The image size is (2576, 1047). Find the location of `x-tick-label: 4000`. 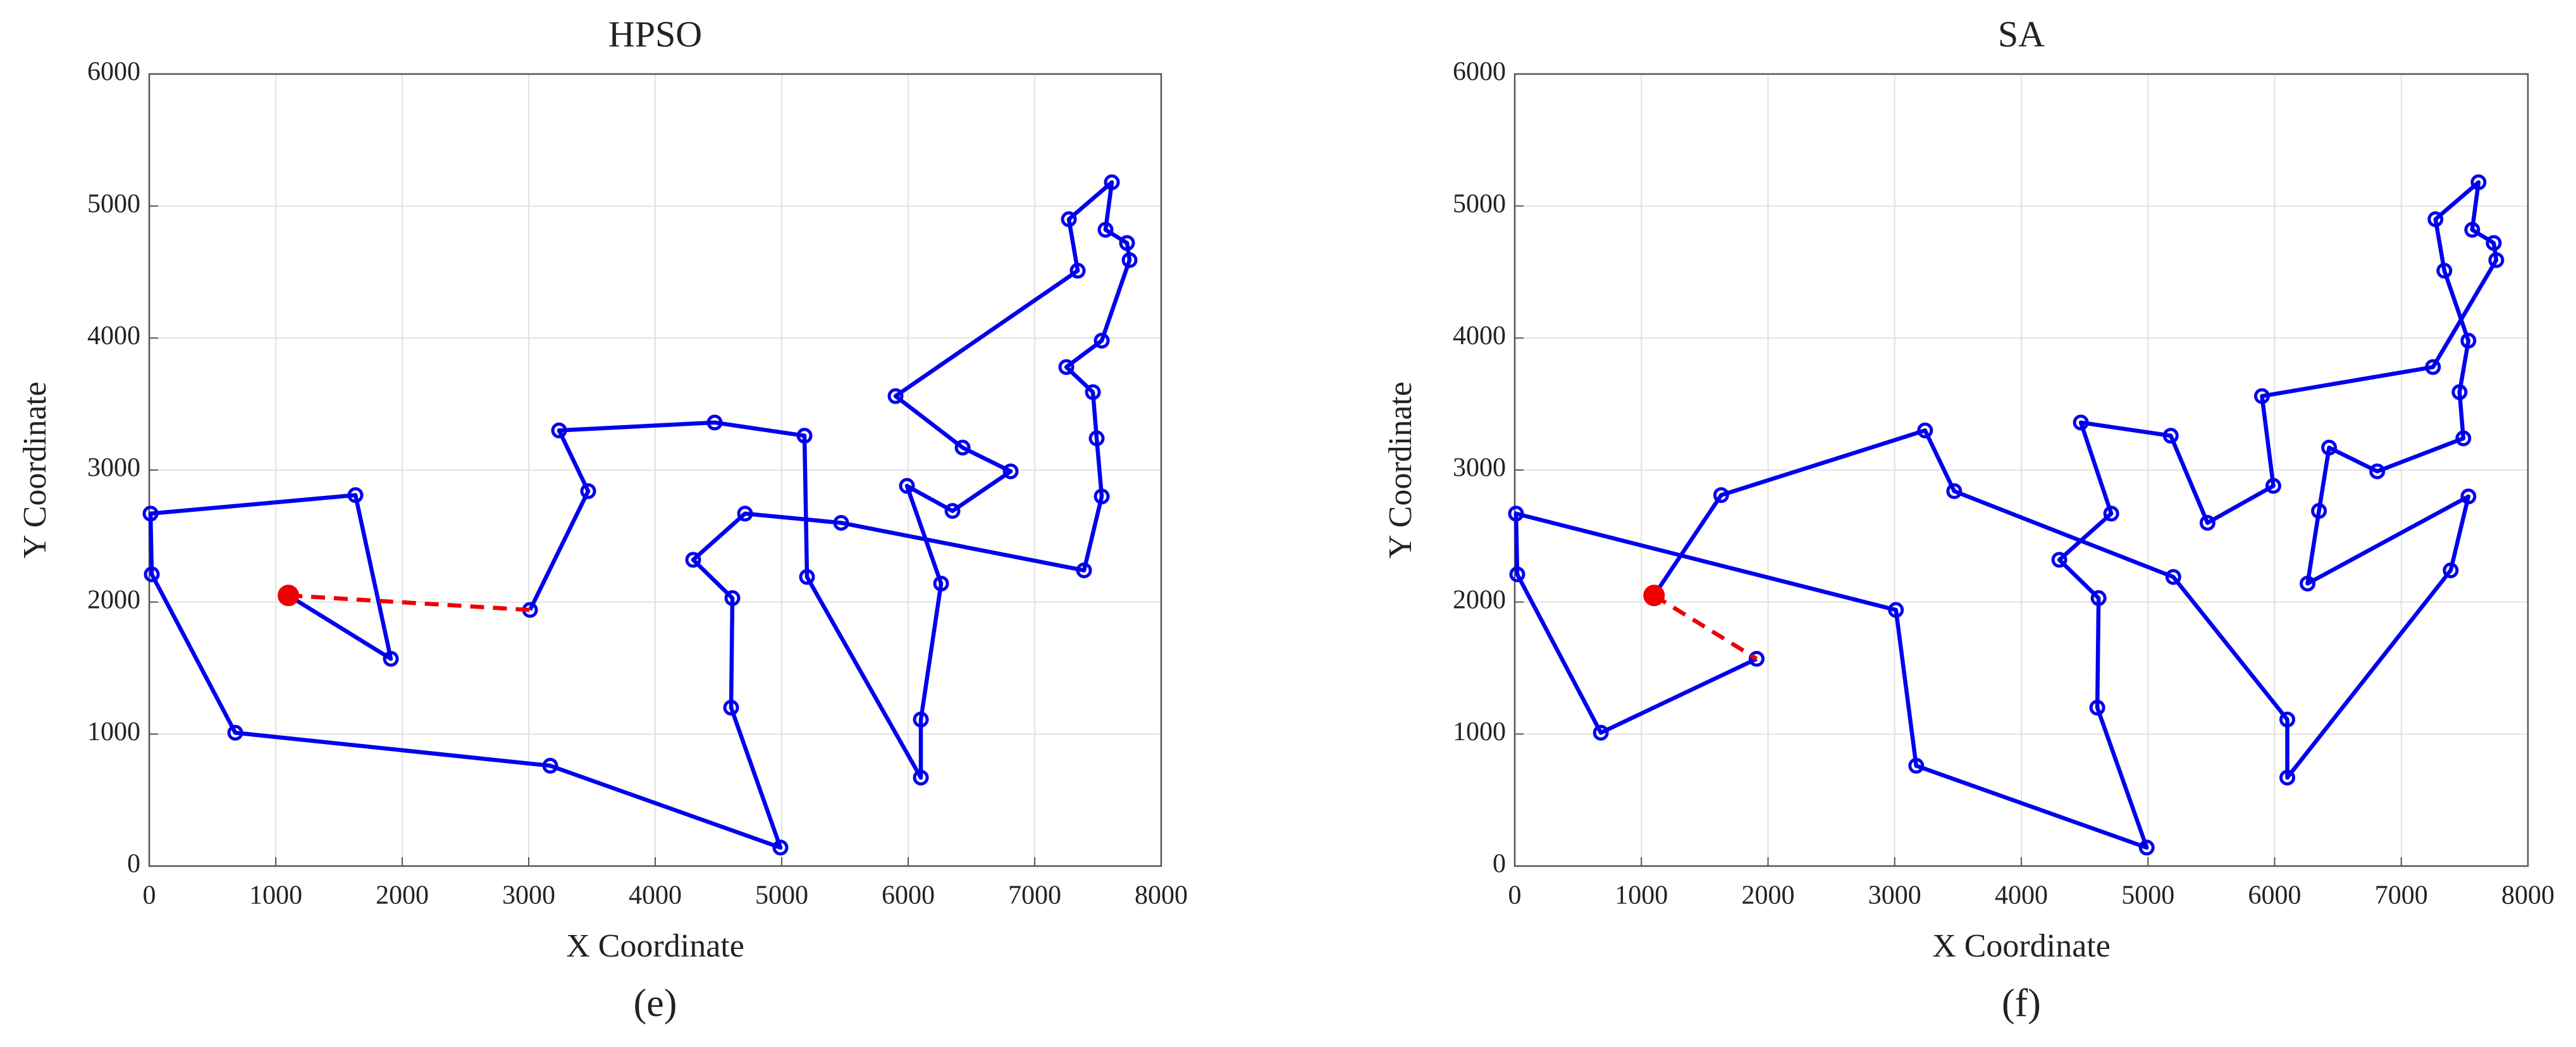

x-tick-label: 4000 is located at coordinates (2022, 895).